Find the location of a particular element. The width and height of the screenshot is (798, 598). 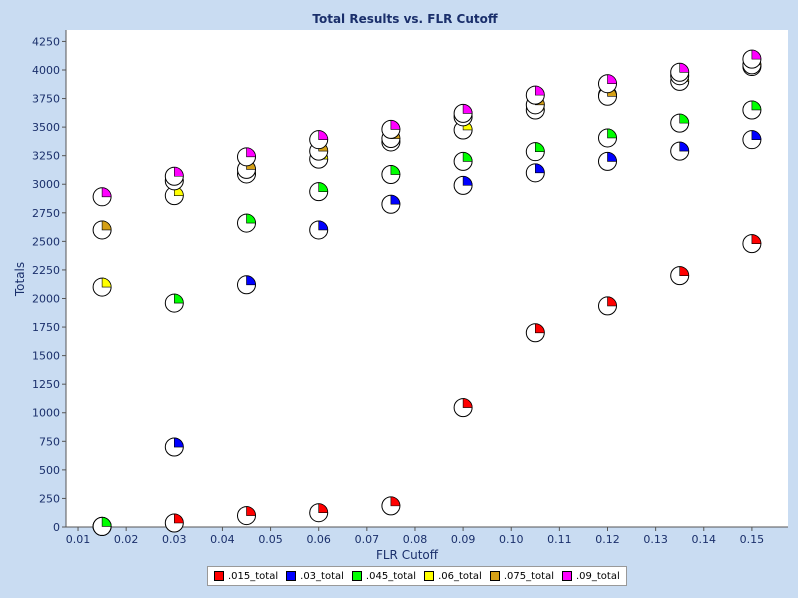

y-tick-label: 3500 is located at coordinates (46, 127).